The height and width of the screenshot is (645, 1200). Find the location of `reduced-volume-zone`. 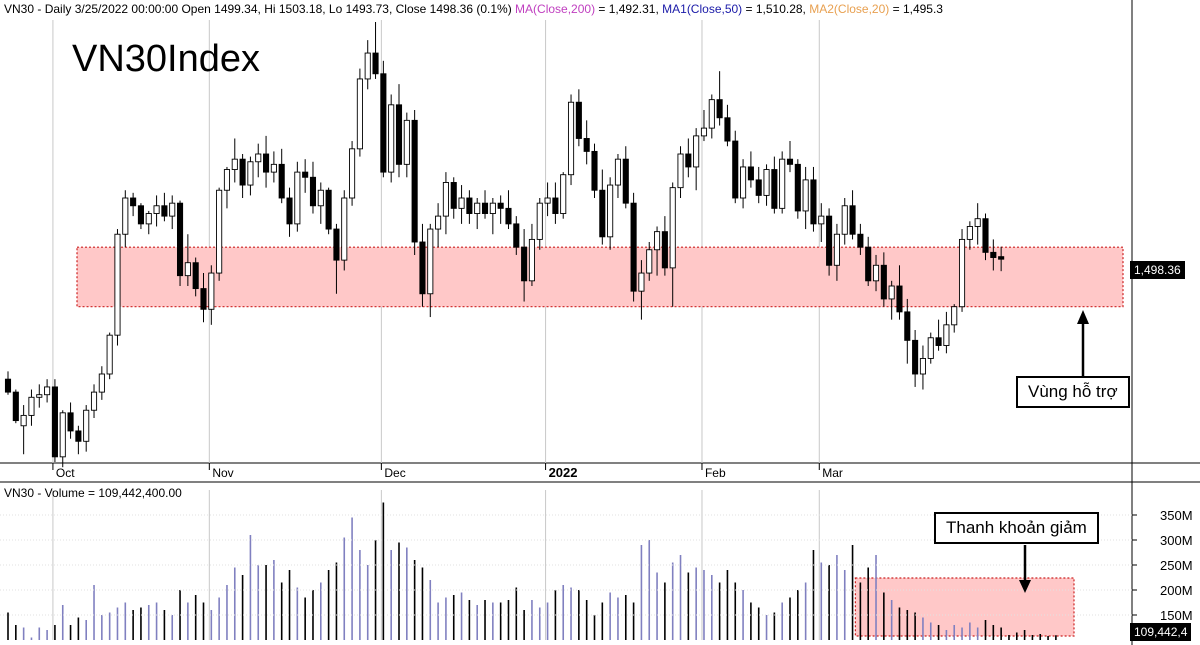

reduced-volume-zone is located at coordinates (964, 607).